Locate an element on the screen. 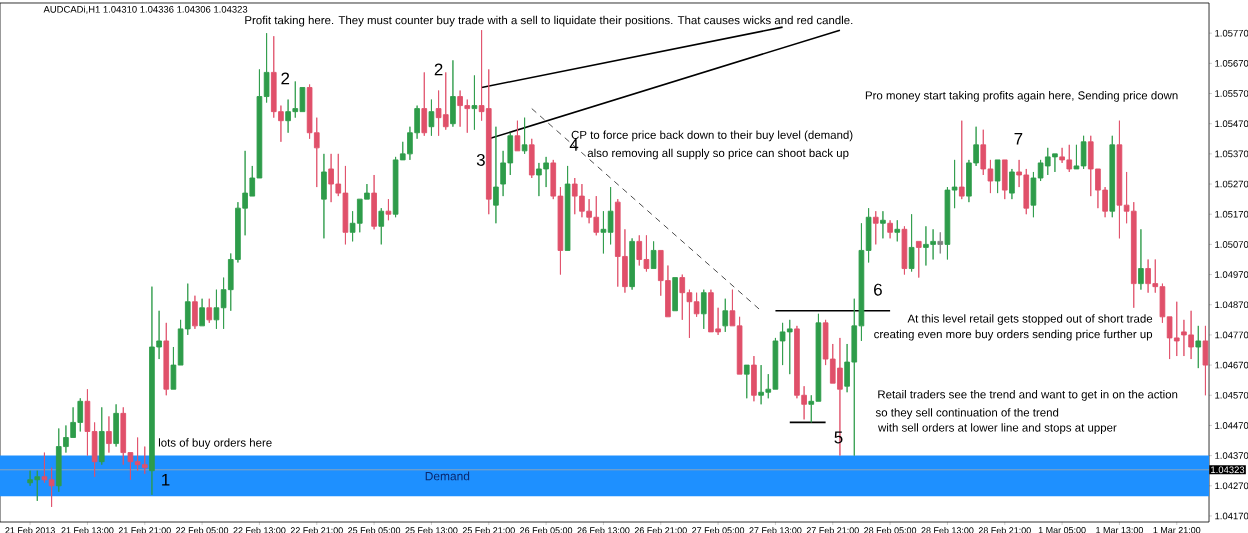 The height and width of the screenshot is (533, 1248). y-tick-label: 1.04370 is located at coordinates (1231, 455).